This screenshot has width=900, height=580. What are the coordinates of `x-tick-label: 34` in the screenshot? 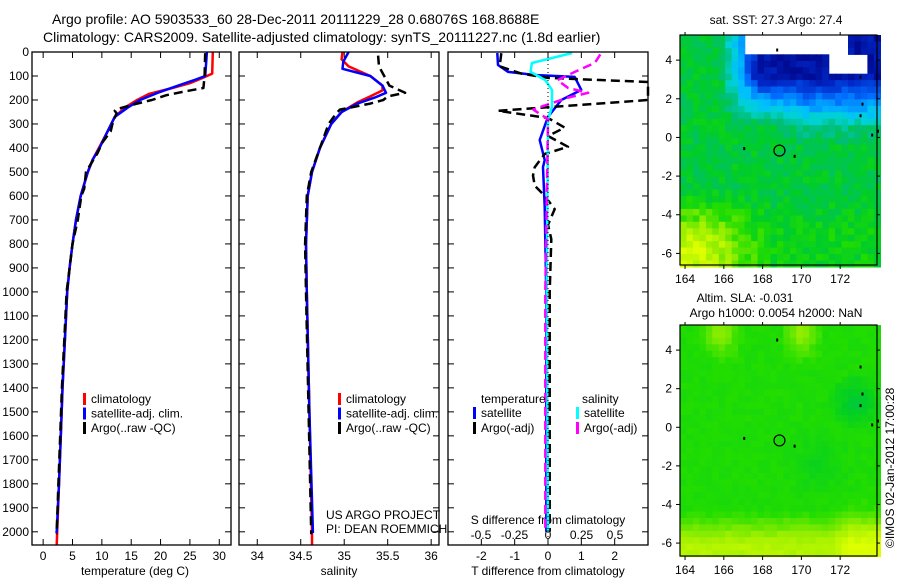 It's located at (258, 556).